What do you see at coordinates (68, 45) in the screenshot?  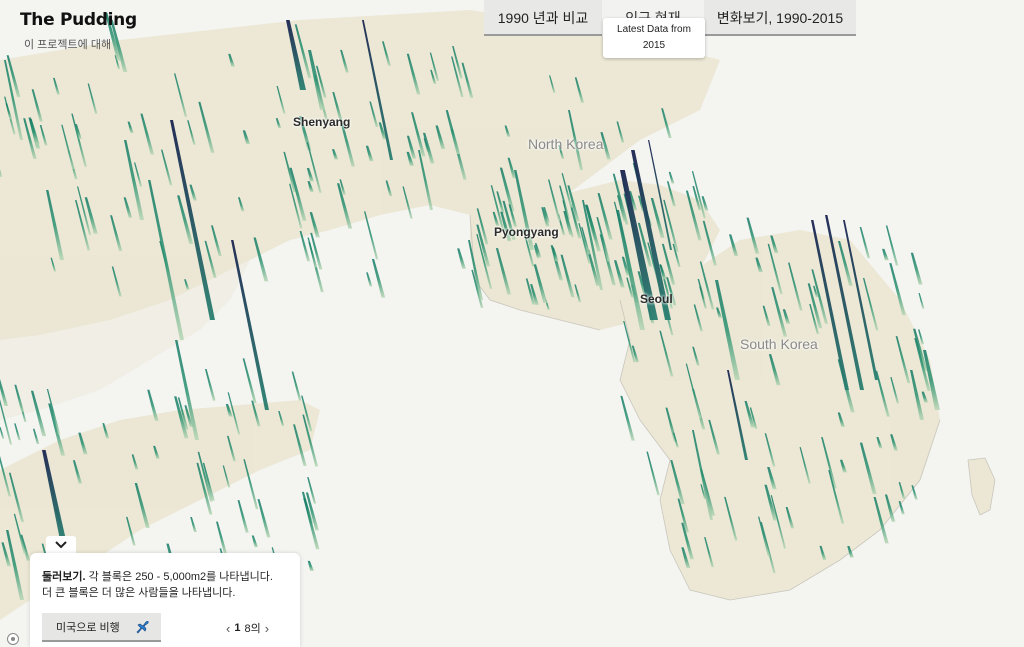 I see `about-link: 이 프로젝트에 대해` at bounding box center [68, 45].